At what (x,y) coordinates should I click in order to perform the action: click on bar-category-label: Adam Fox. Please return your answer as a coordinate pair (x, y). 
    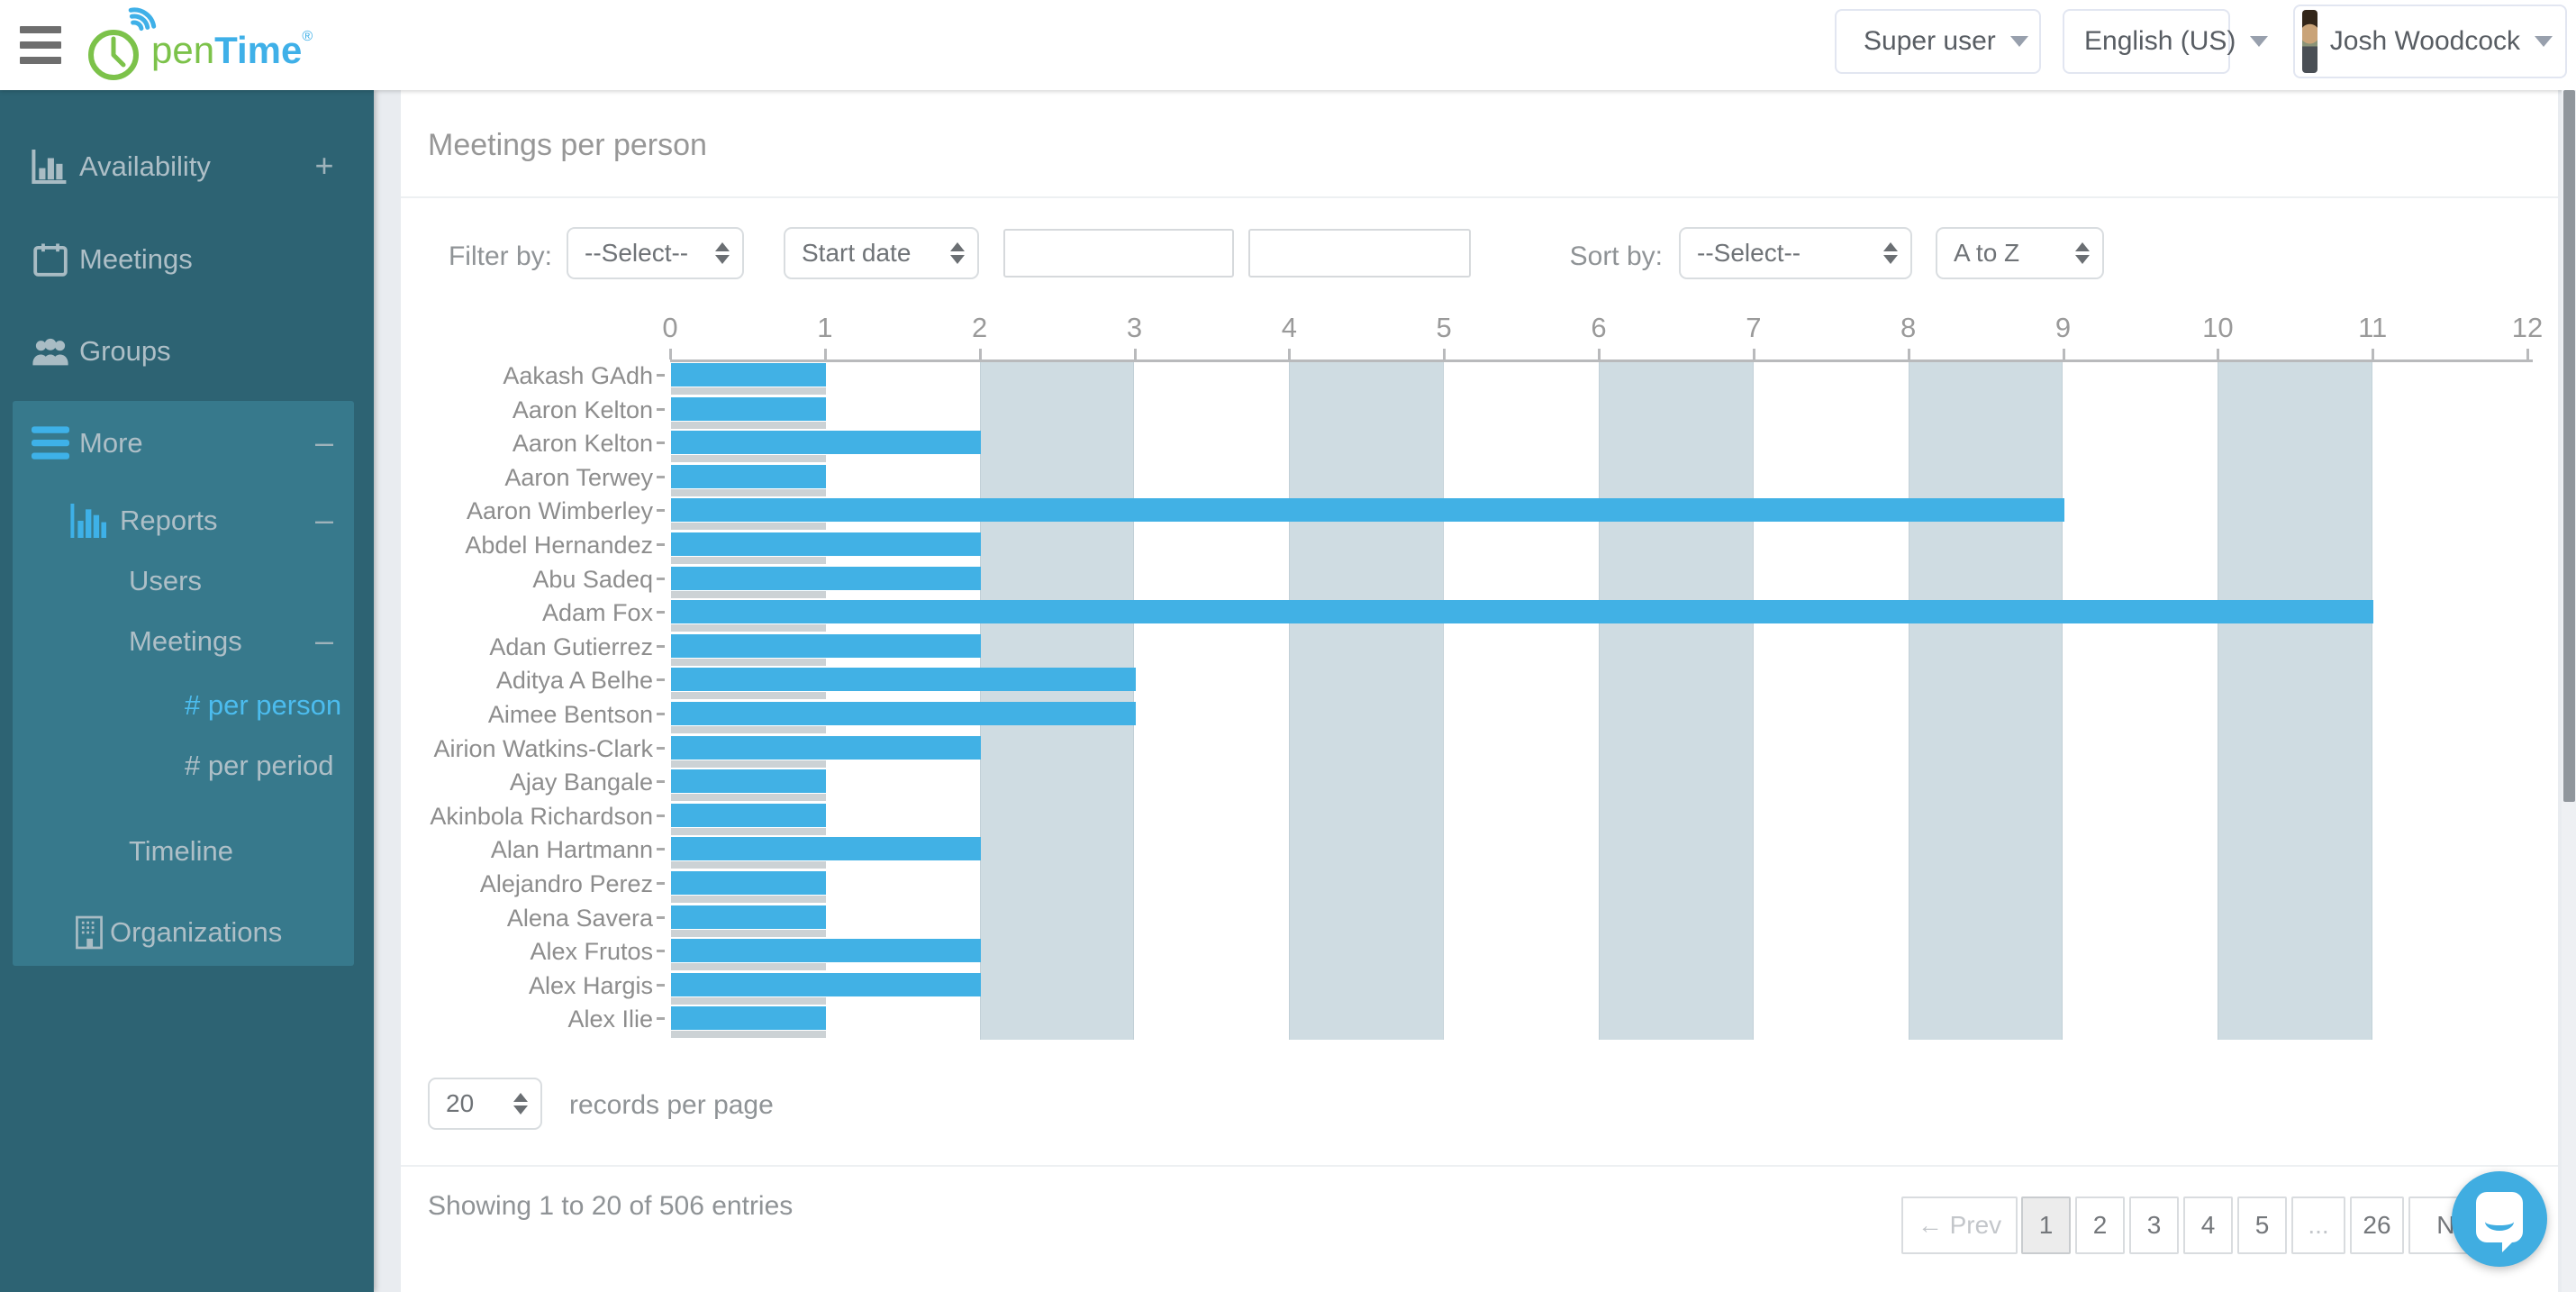
    Looking at the image, I should click on (597, 613).